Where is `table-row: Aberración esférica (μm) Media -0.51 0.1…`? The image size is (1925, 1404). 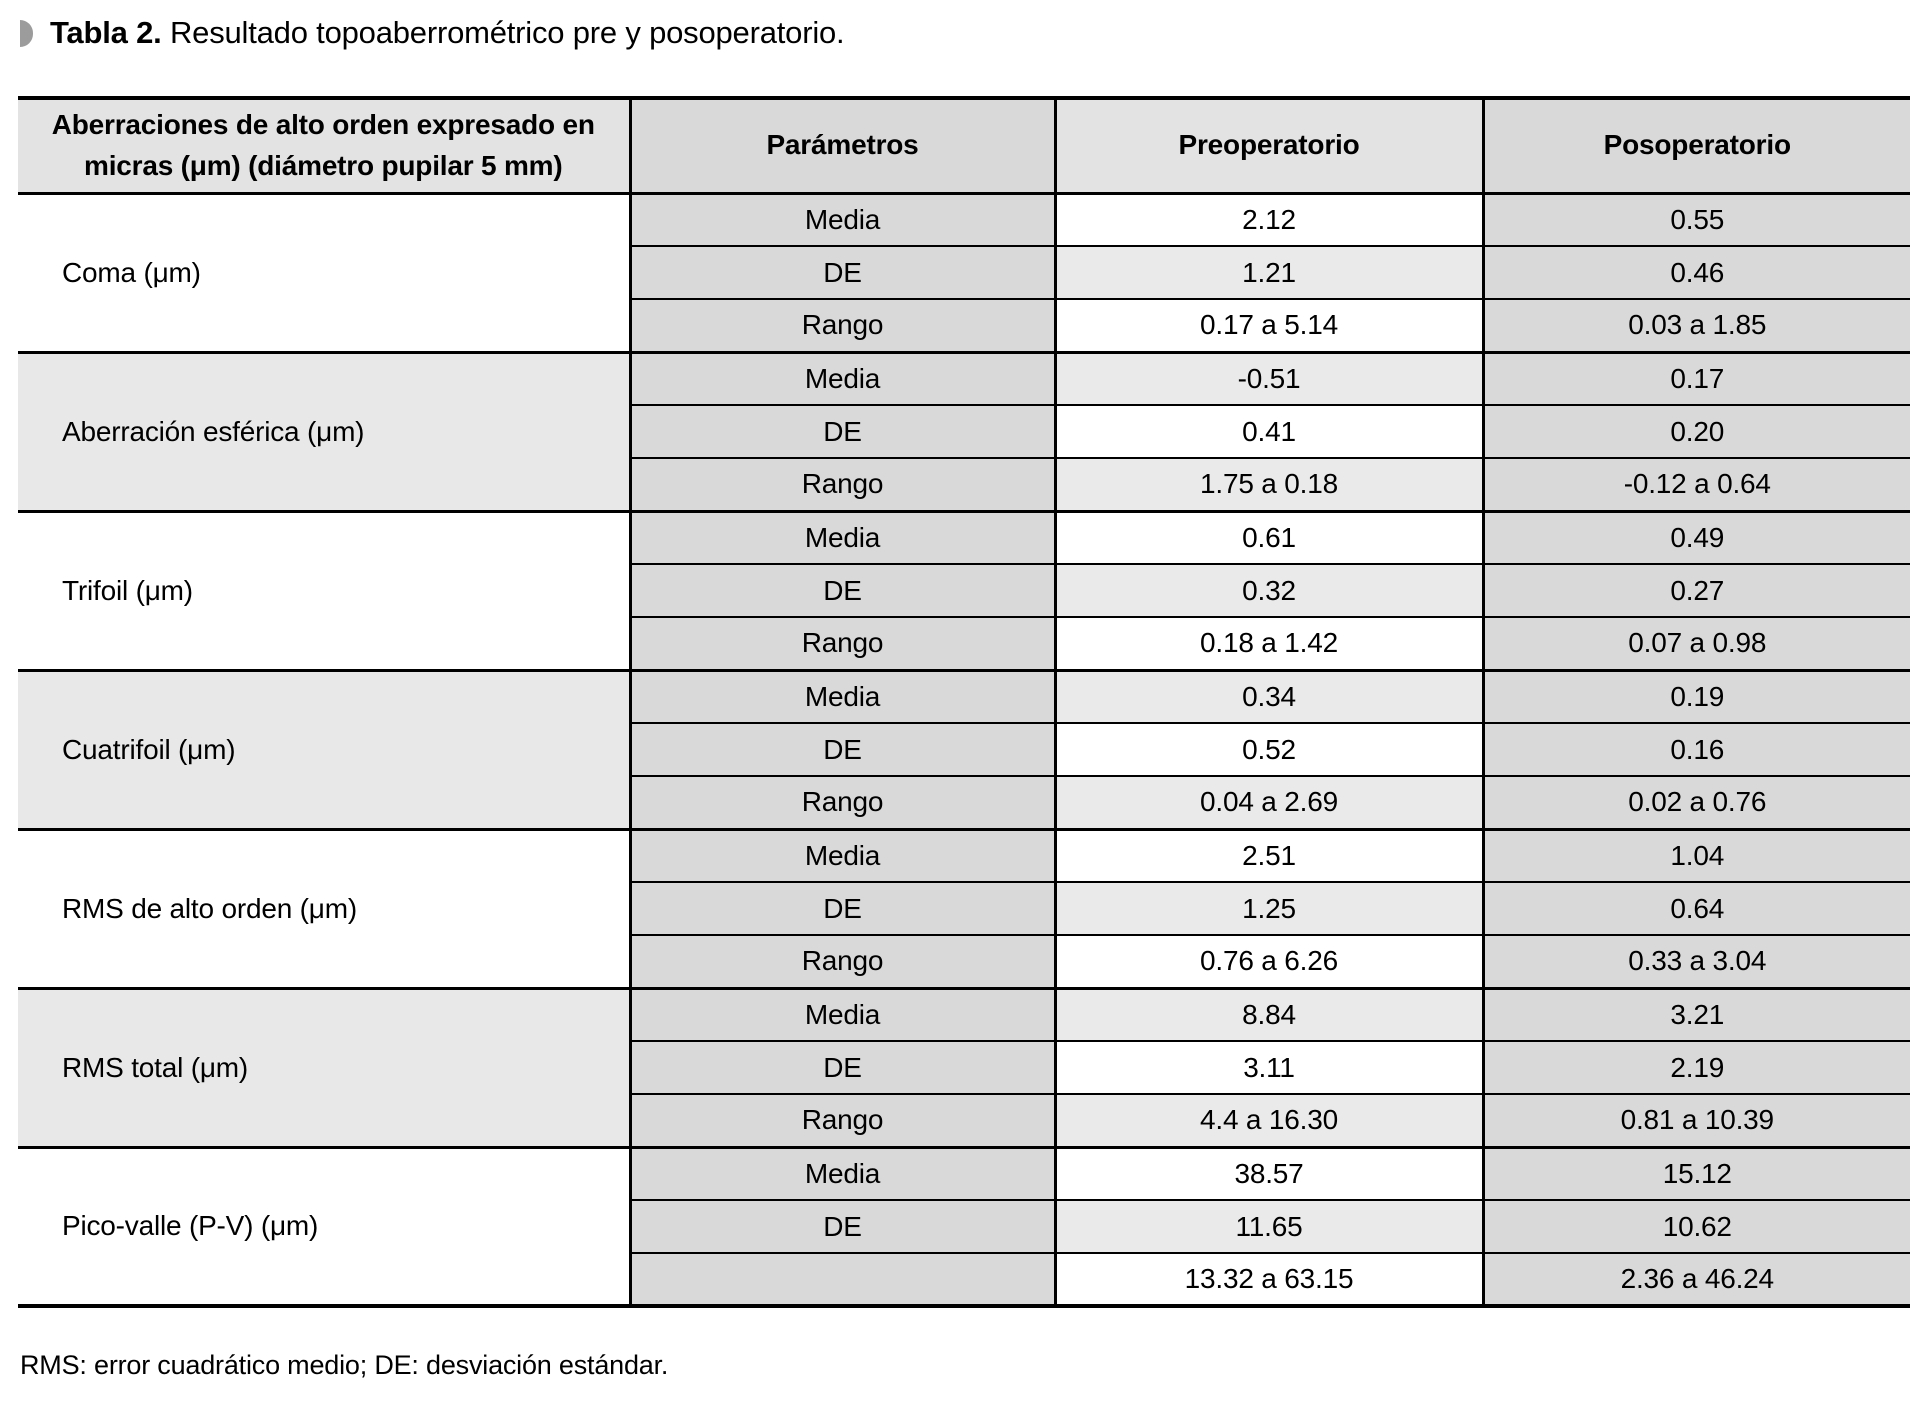
table-row: Aberración esférica (μm) Media -0.51 0.1… is located at coordinates (964, 432).